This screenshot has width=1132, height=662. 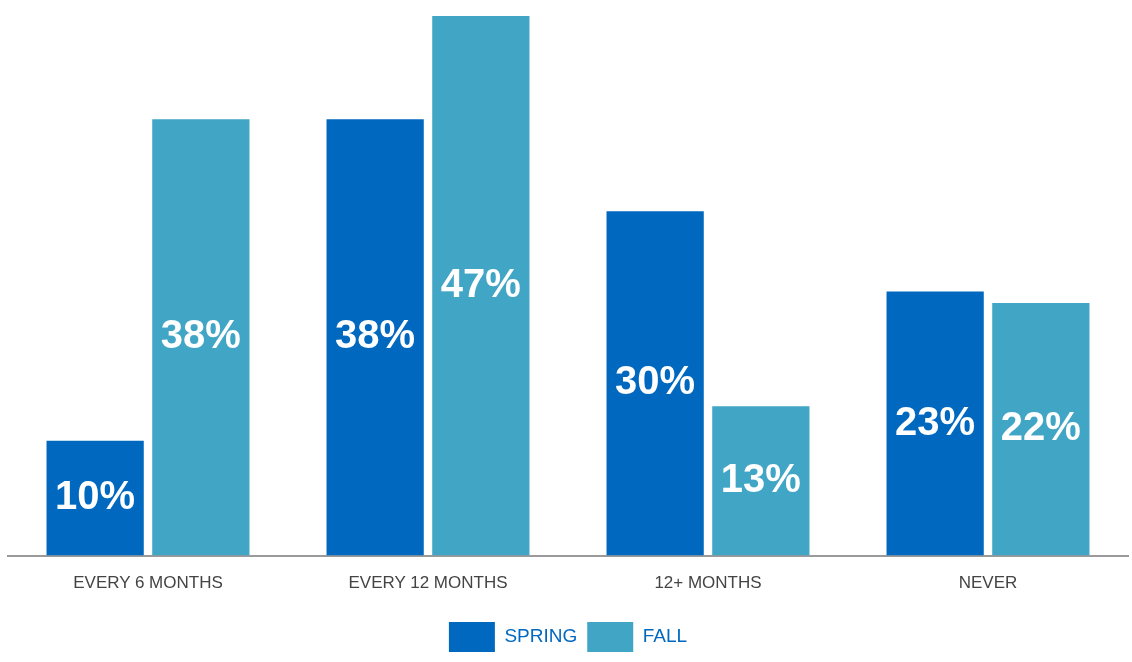 What do you see at coordinates (428, 583) in the screenshot?
I see `x-tick-label: EVERY 12 MONTHS` at bounding box center [428, 583].